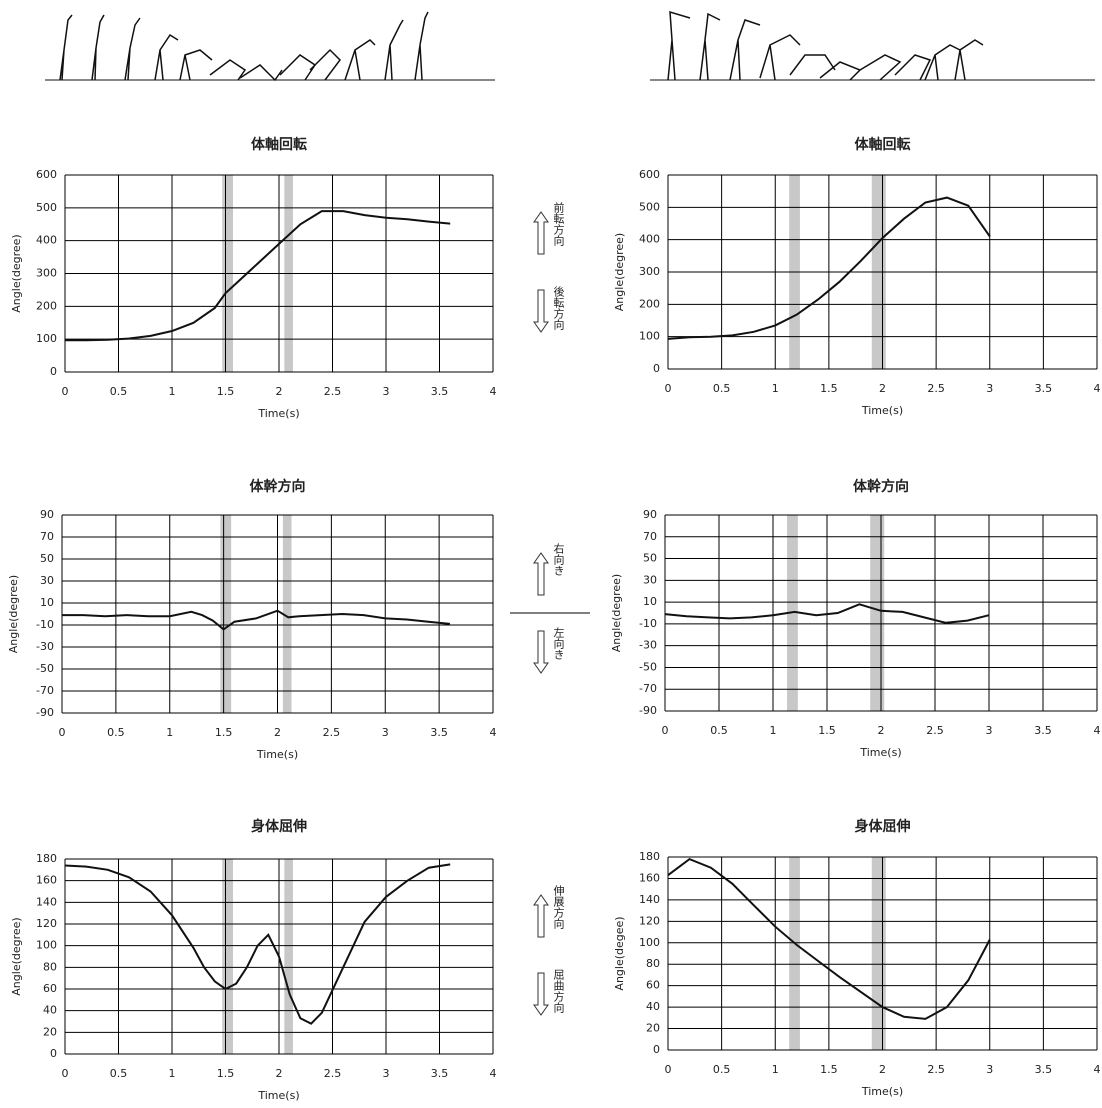 Image resolution: width=1102 pixels, height=1108 pixels. I want to click on y-axis-label: Angle(degee), so click(619, 953).